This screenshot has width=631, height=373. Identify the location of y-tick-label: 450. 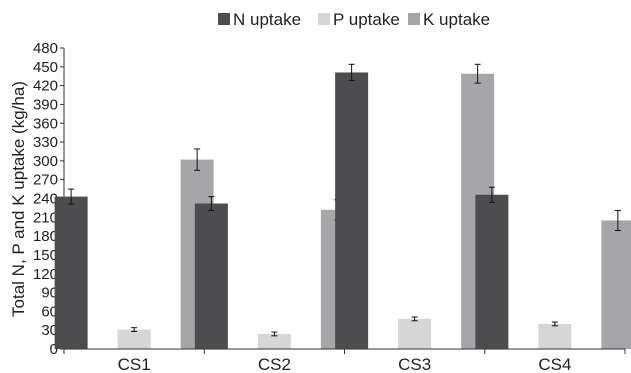
(45, 67).